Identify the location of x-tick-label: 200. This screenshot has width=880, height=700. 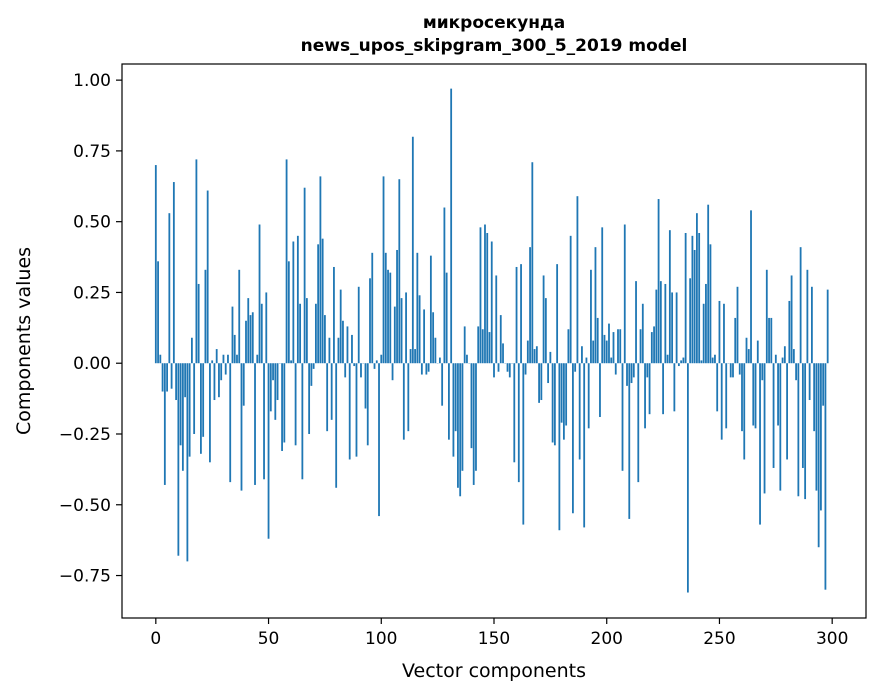
(607, 639).